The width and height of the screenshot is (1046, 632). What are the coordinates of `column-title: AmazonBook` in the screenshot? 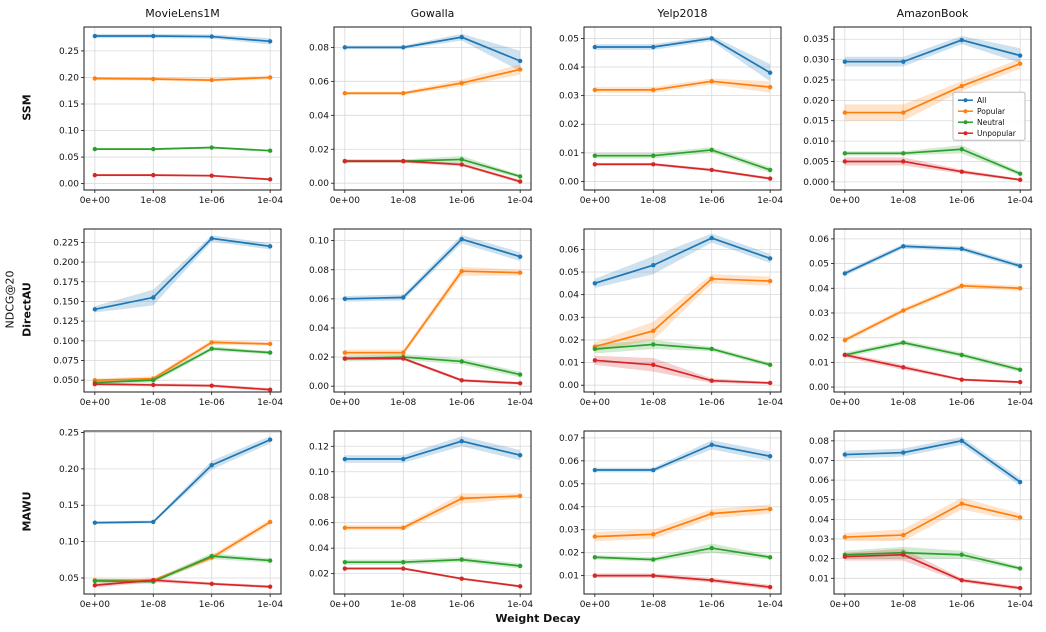 It's located at (932, 13).